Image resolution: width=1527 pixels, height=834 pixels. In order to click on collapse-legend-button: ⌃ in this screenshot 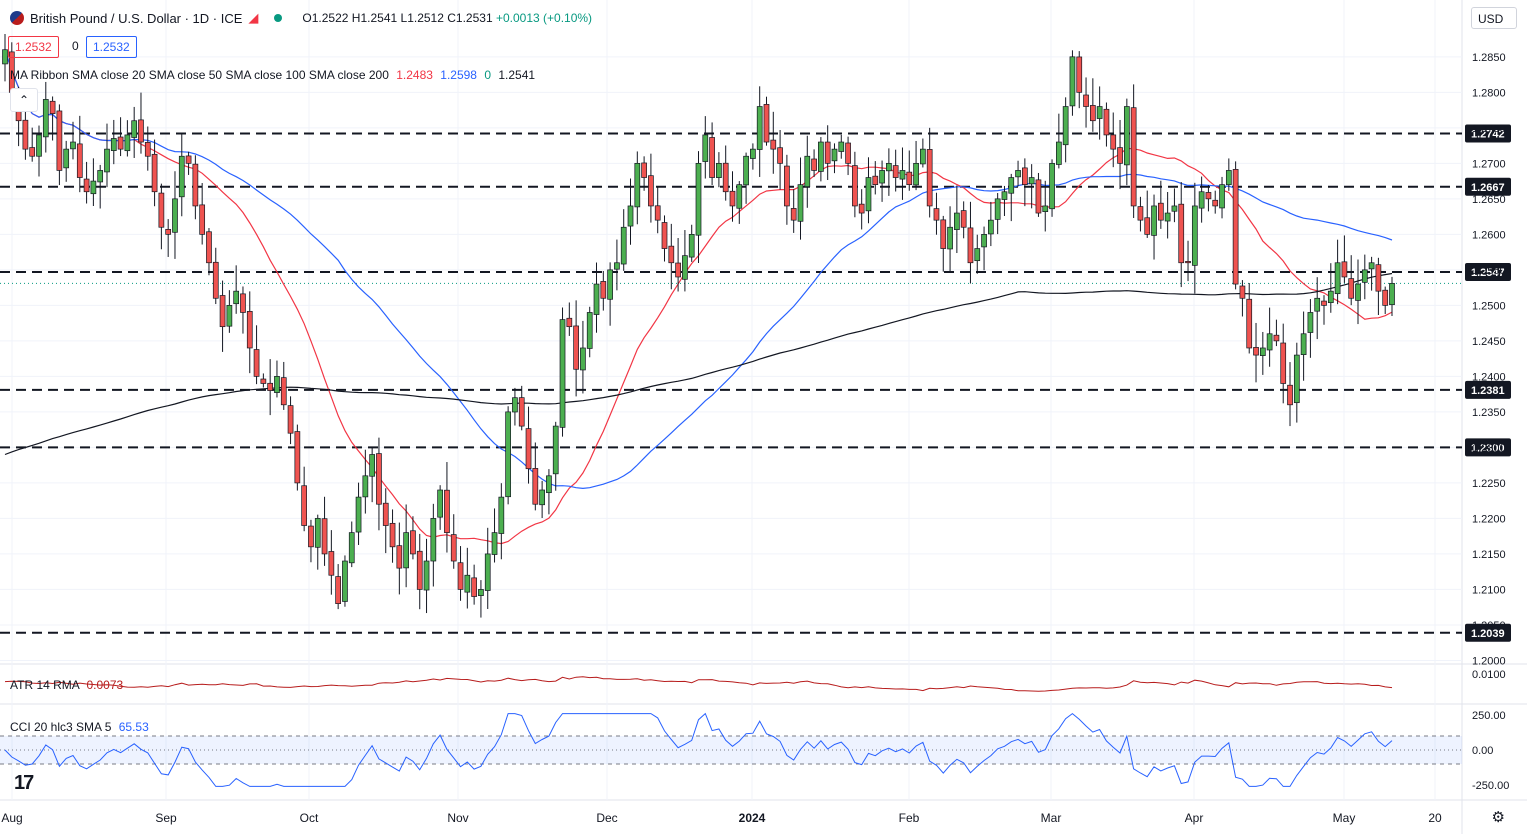, I will do `click(24, 100)`.